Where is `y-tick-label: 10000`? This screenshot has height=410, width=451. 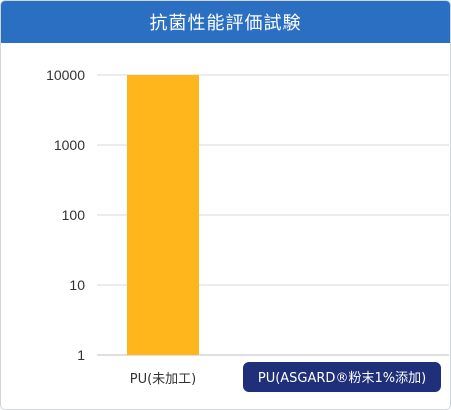
y-tick-label: 10000 is located at coordinates (65, 75).